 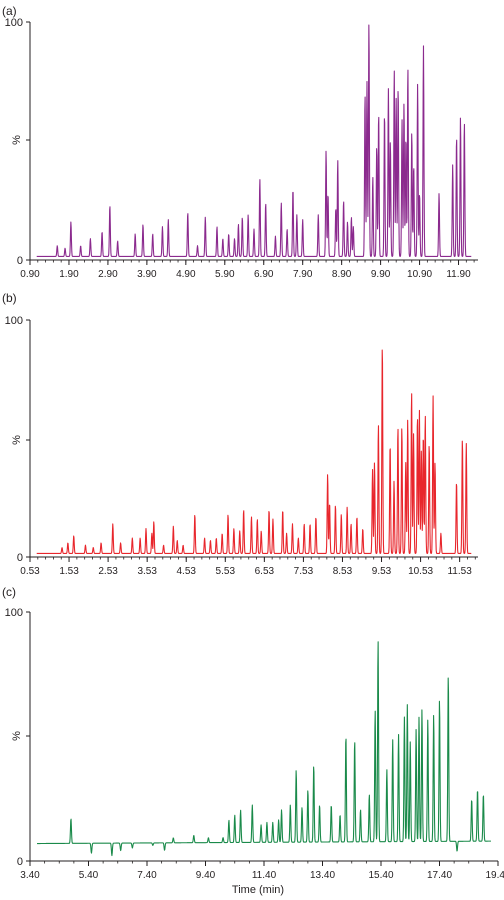 What do you see at coordinates (30, 571) in the screenshot?
I see `x-tick-label: 0.53` at bounding box center [30, 571].